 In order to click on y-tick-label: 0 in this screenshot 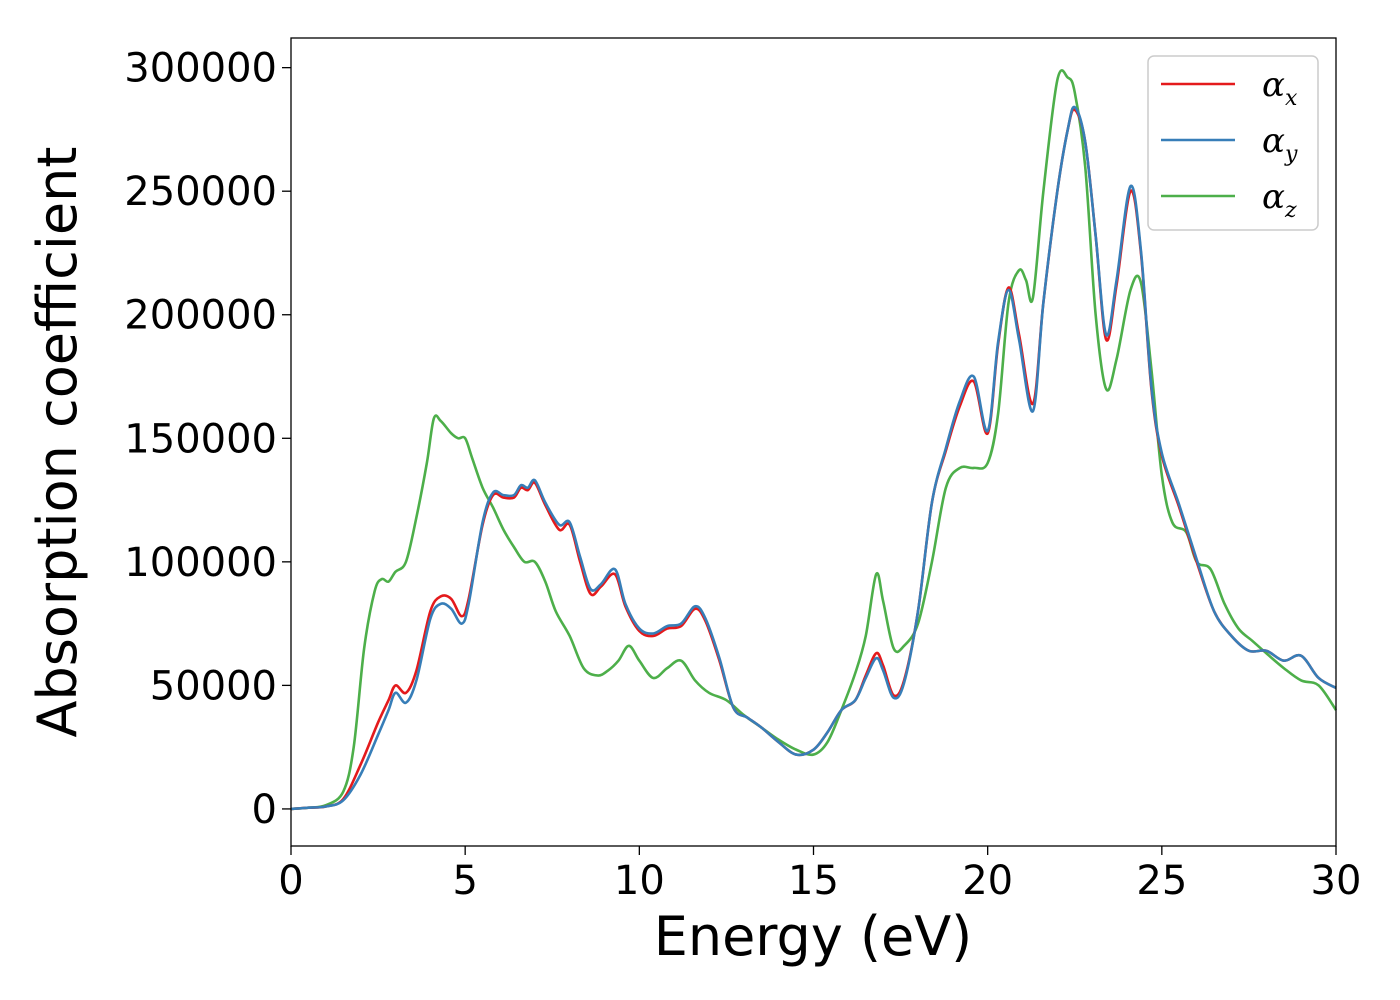, I will do `click(264, 810)`.